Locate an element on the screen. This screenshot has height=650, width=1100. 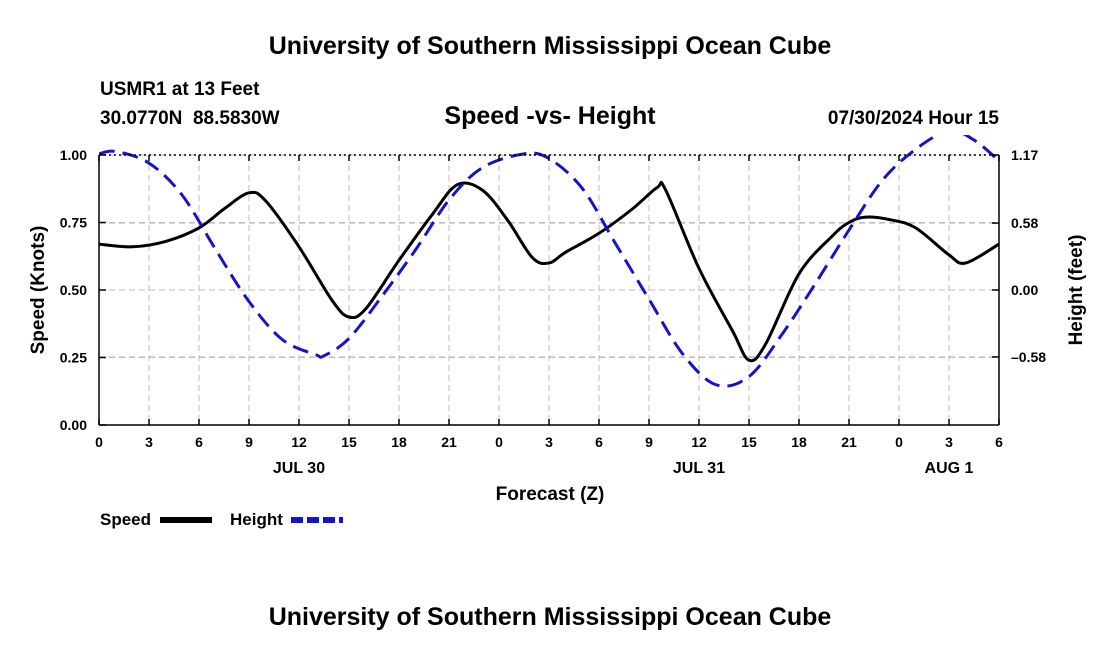
x-tick-label-7: 21 is located at coordinates (449, 442).